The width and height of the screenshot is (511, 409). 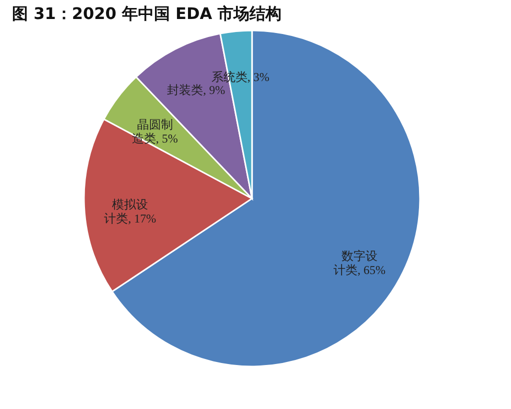 I want to click on slice-label: 数字设计类, 65%, so click(x=360, y=263).